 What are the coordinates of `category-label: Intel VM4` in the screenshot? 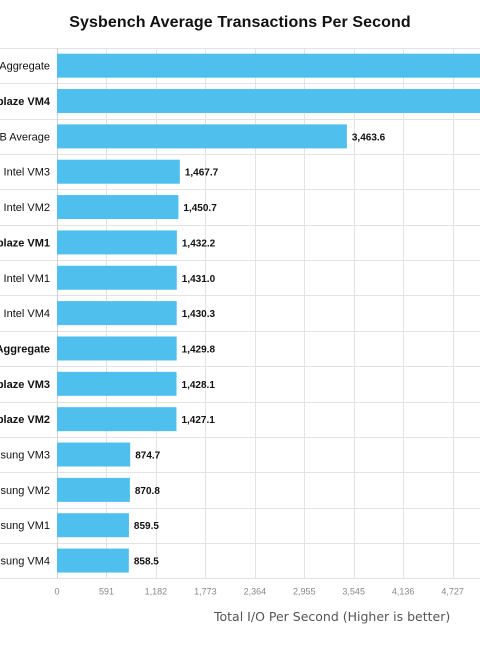 It's located at (27, 314).